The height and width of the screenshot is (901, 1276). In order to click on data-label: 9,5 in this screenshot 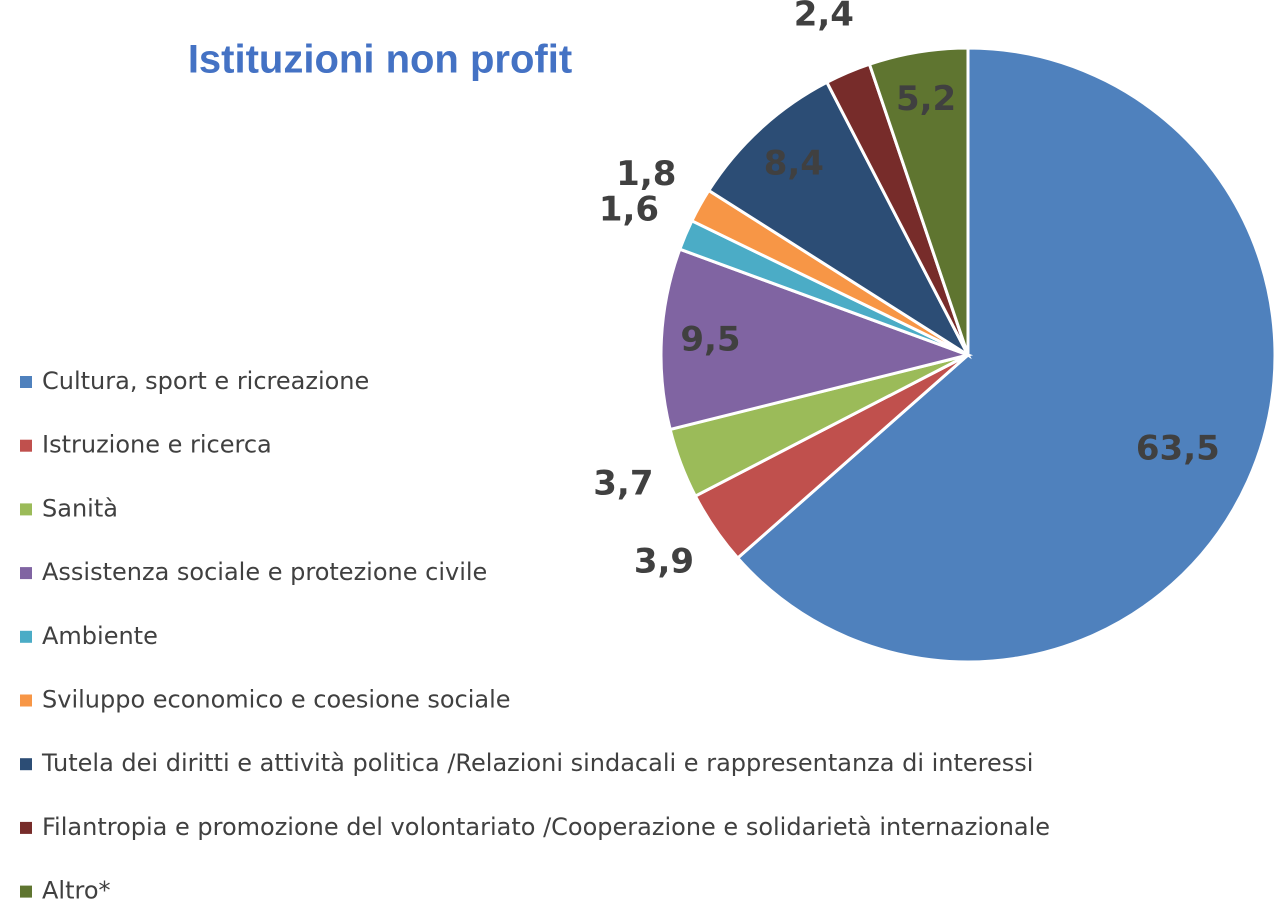, I will do `click(710, 340)`.